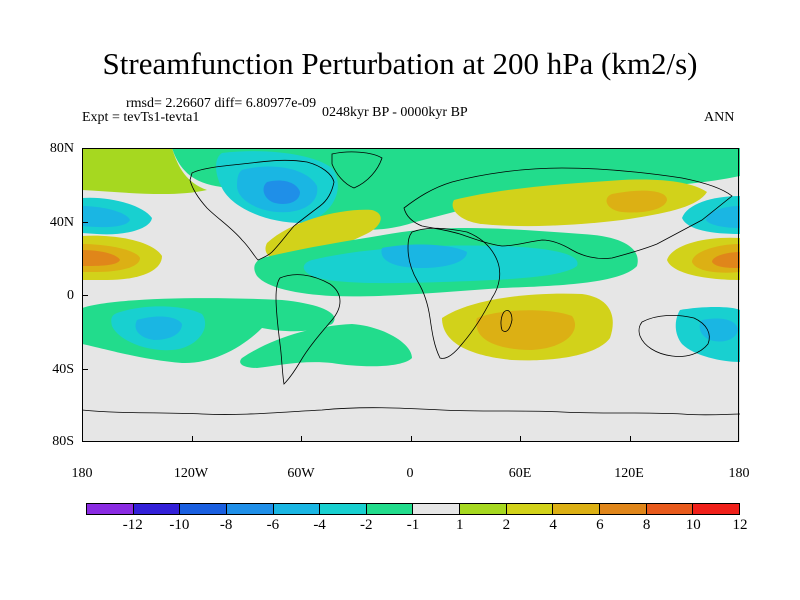 This screenshot has width=800, height=600. What do you see at coordinates (273, 525) in the screenshot?
I see `colorbar-label: -6` at bounding box center [273, 525].